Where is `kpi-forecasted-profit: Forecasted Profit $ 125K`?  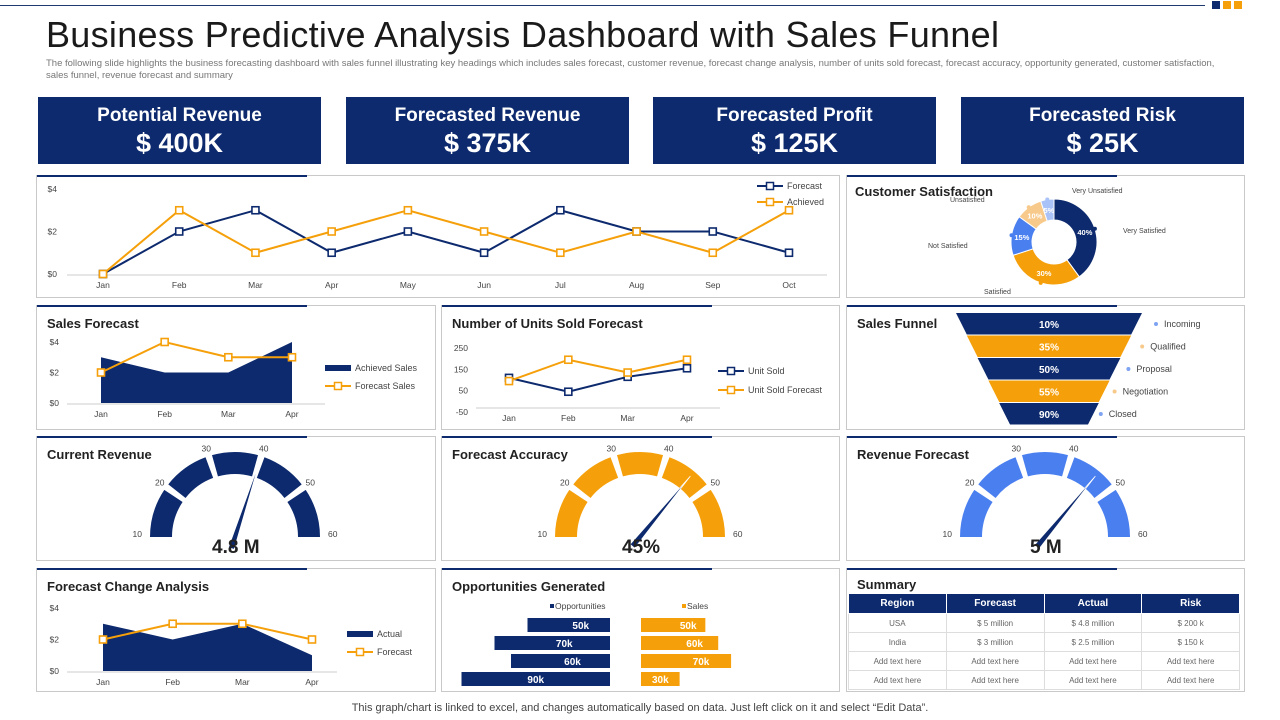
kpi-forecasted-profit: Forecasted Profit $ 125K is located at coordinates (794, 130).